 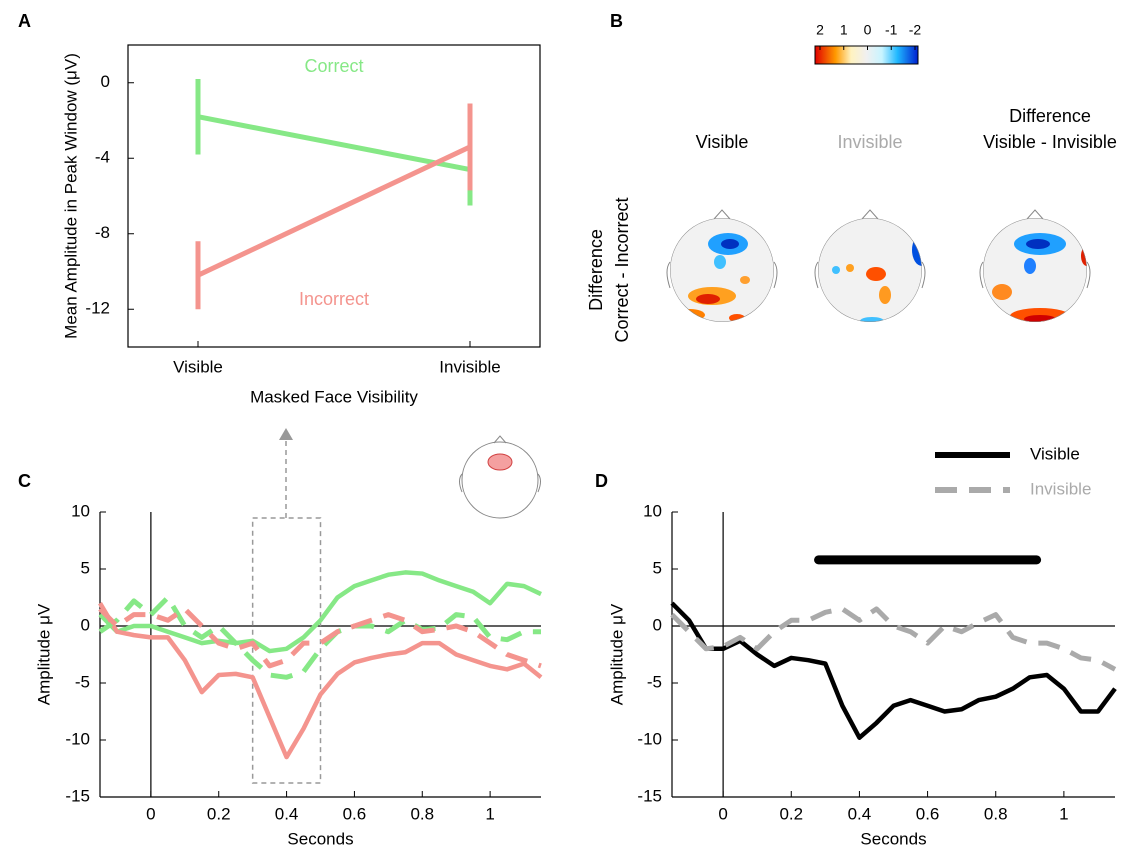 What do you see at coordinates (333, 66) in the screenshot?
I see `series-label: Correct` at bounding box center [333, 66].